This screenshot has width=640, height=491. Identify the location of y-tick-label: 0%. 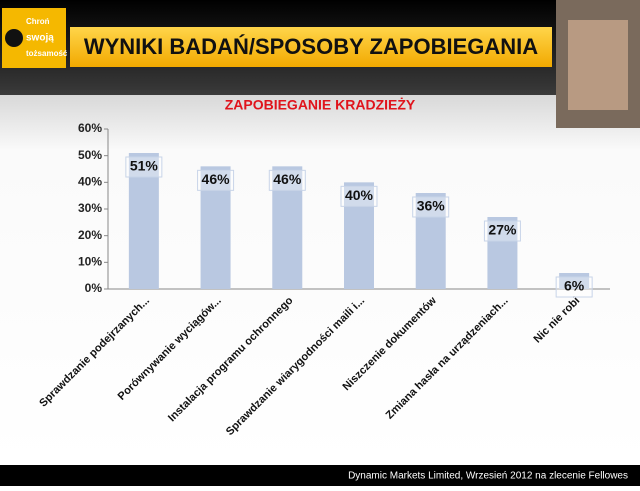
(94, 288).